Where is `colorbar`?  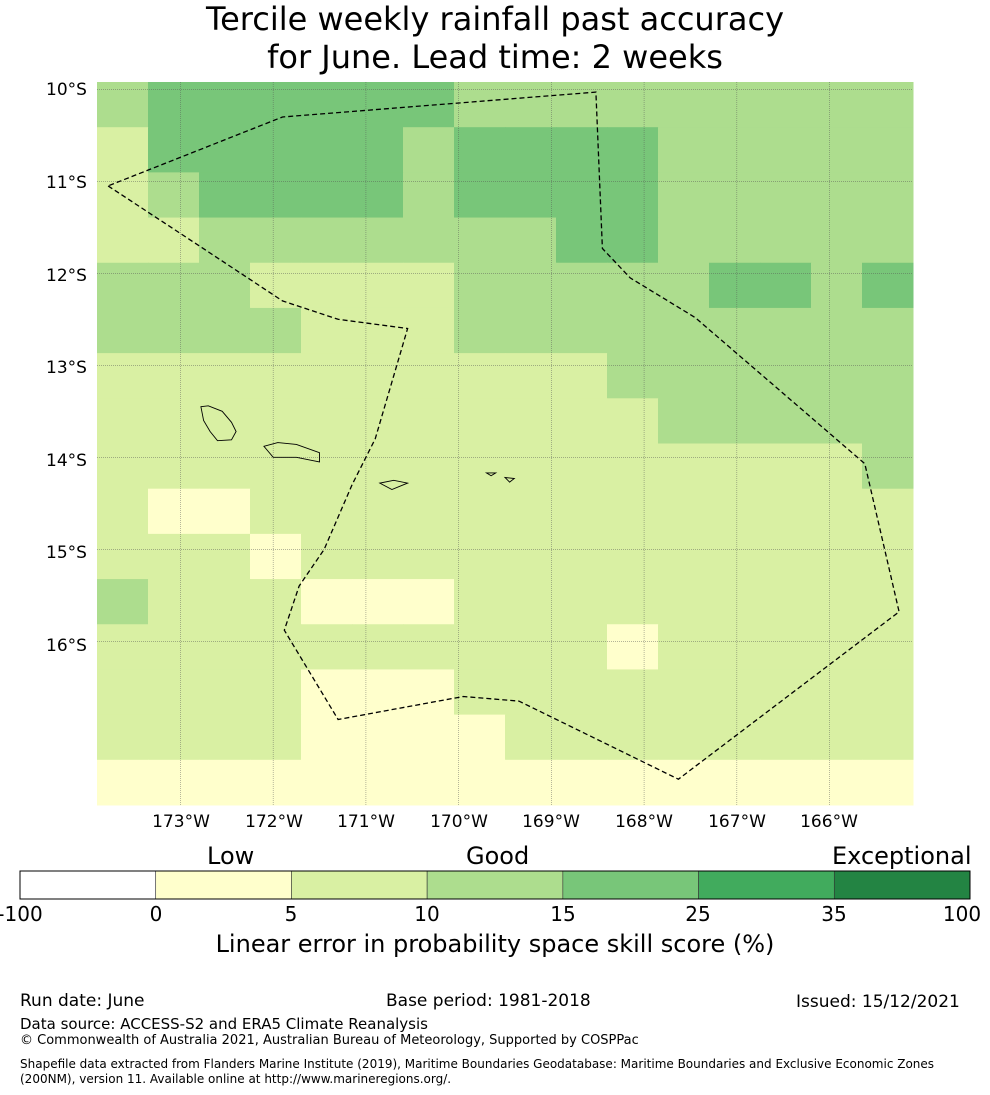
colorbar is located at coordinates (495, 885).